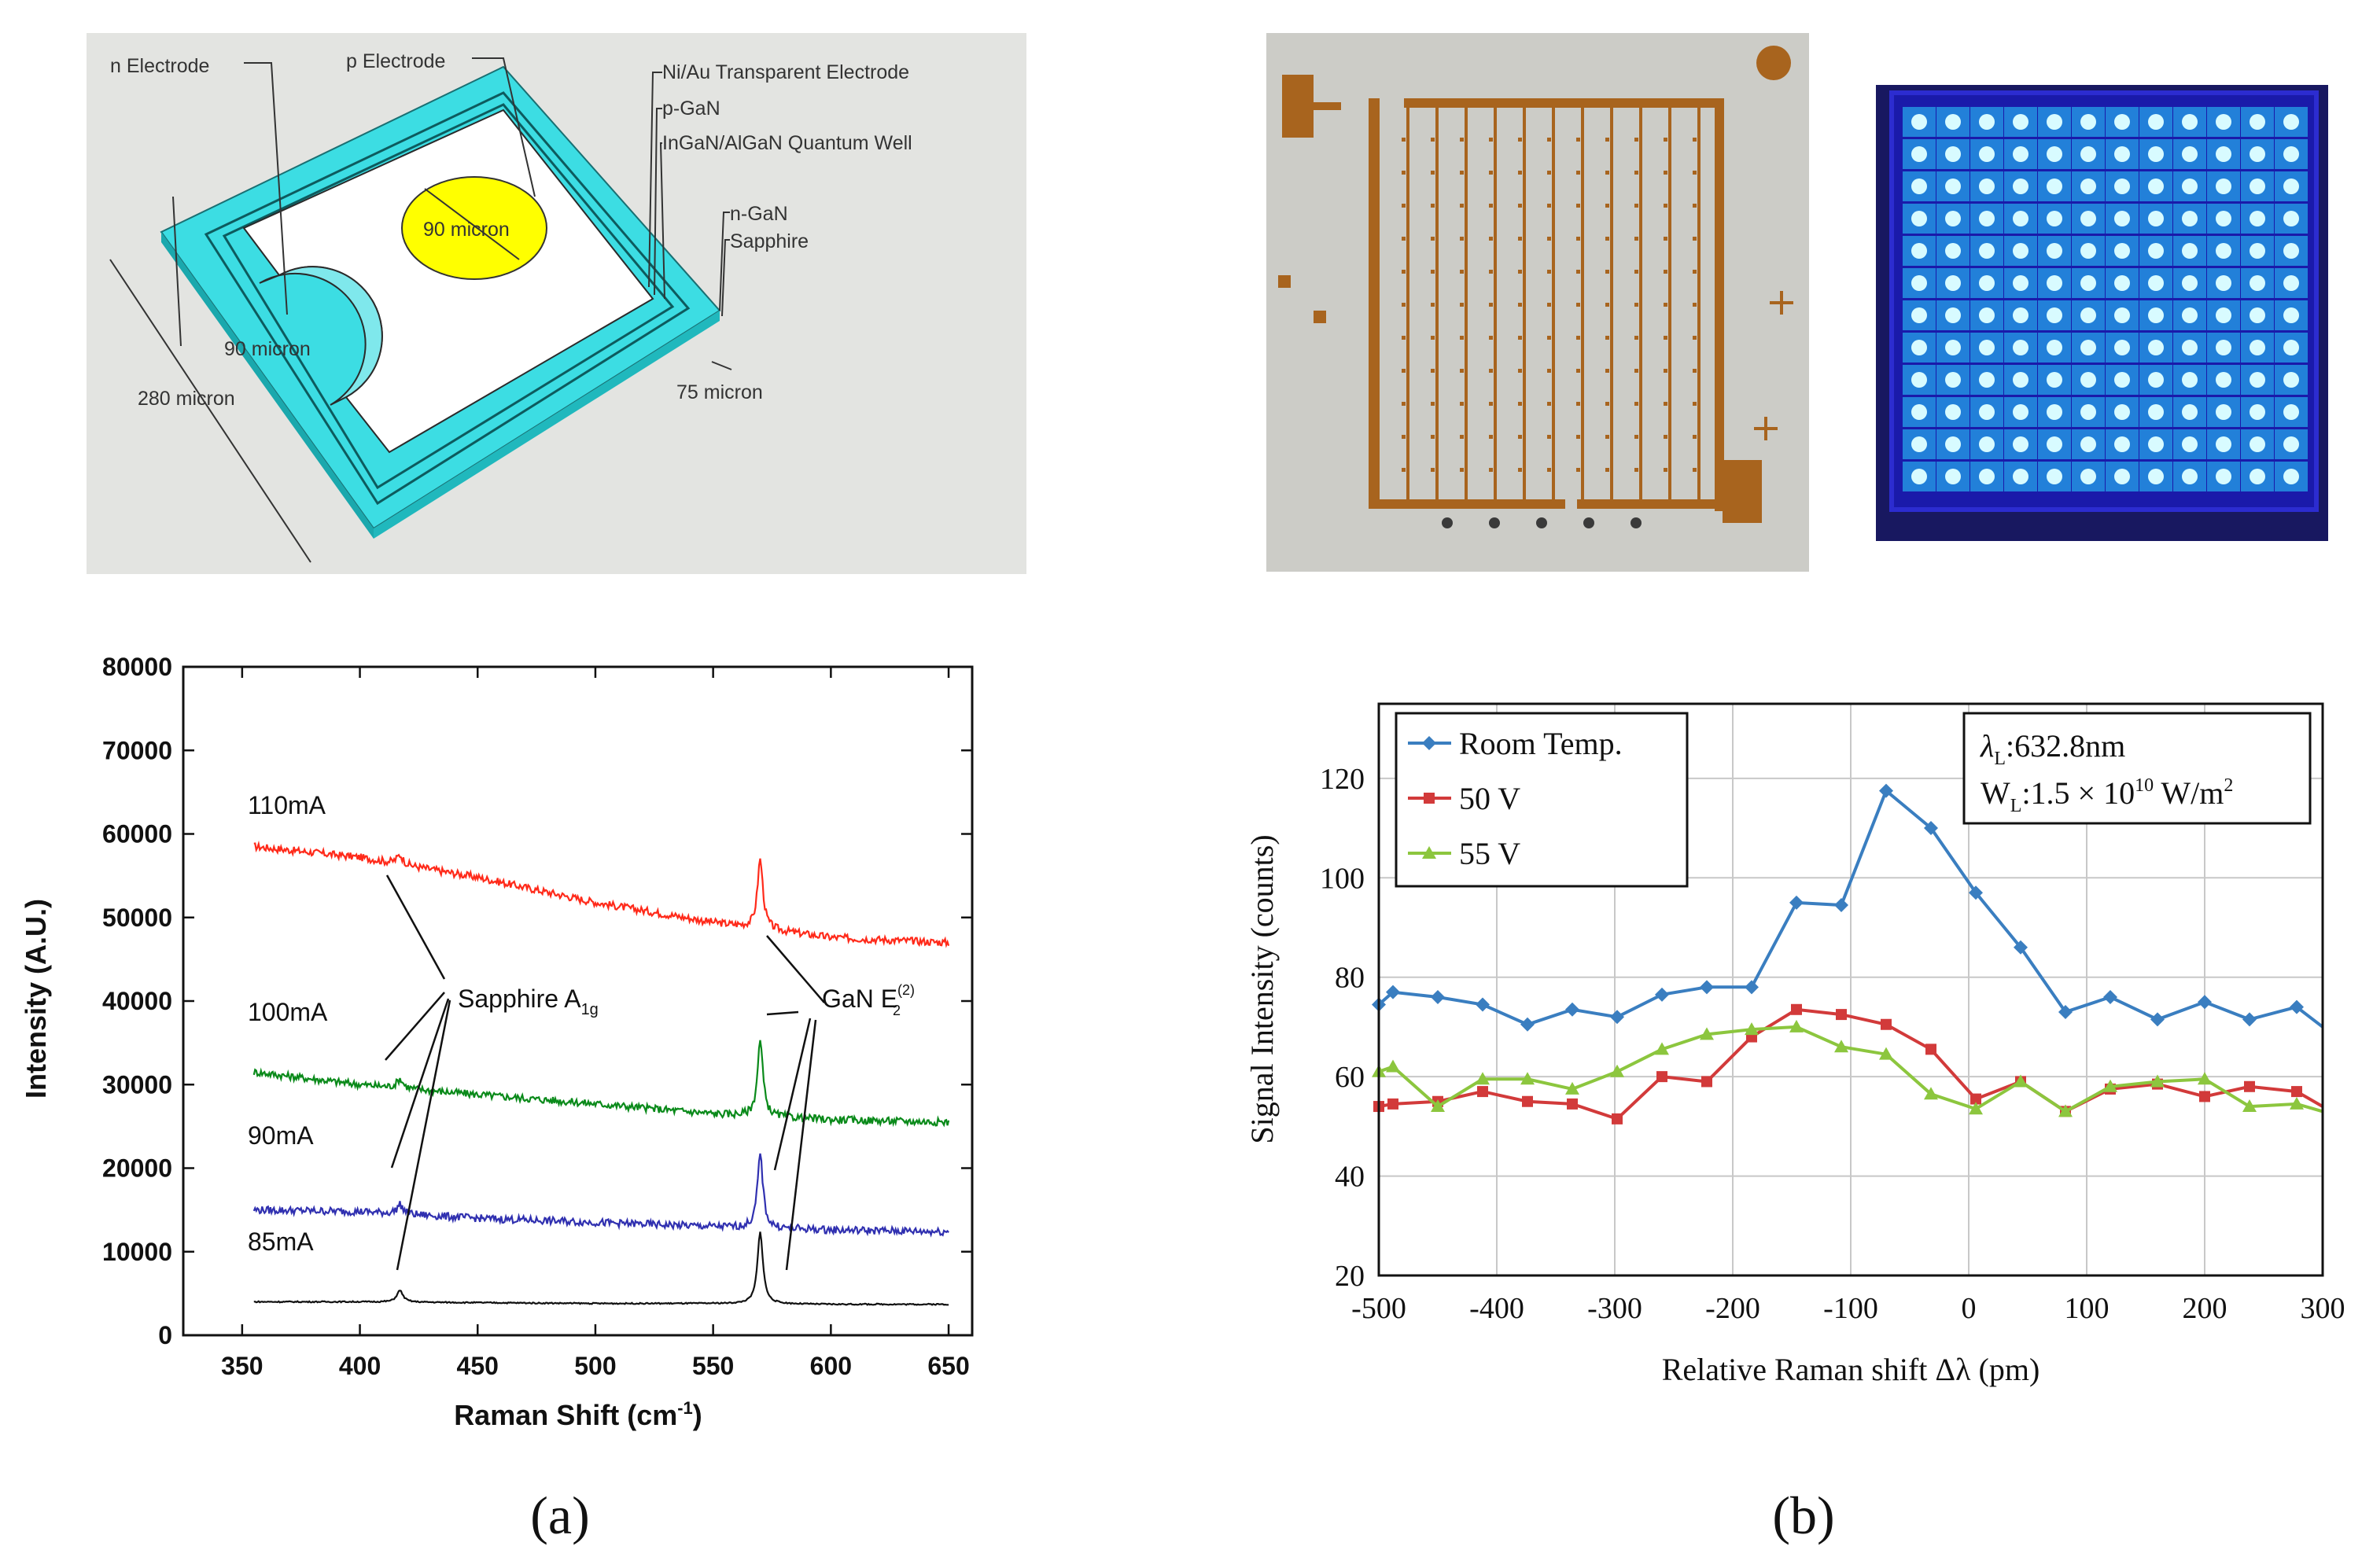 Image resolution: width=2373 pixels, height=1568 pixels. I want to click on annotation-power-value: :1.5 × 10, so click(2078, 793).